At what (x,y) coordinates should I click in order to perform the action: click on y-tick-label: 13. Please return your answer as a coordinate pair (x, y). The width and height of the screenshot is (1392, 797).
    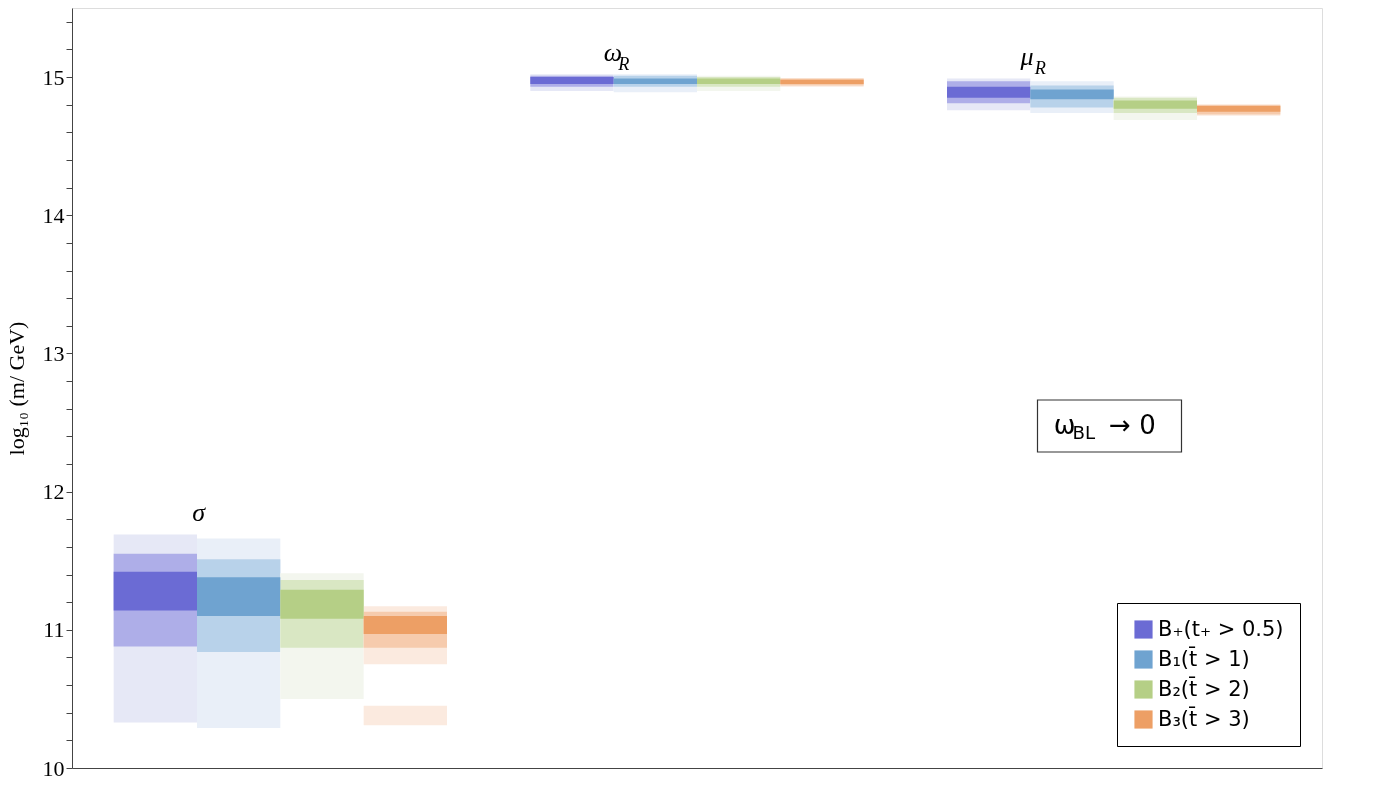
    Looking at the image, I should click on (53, 353).